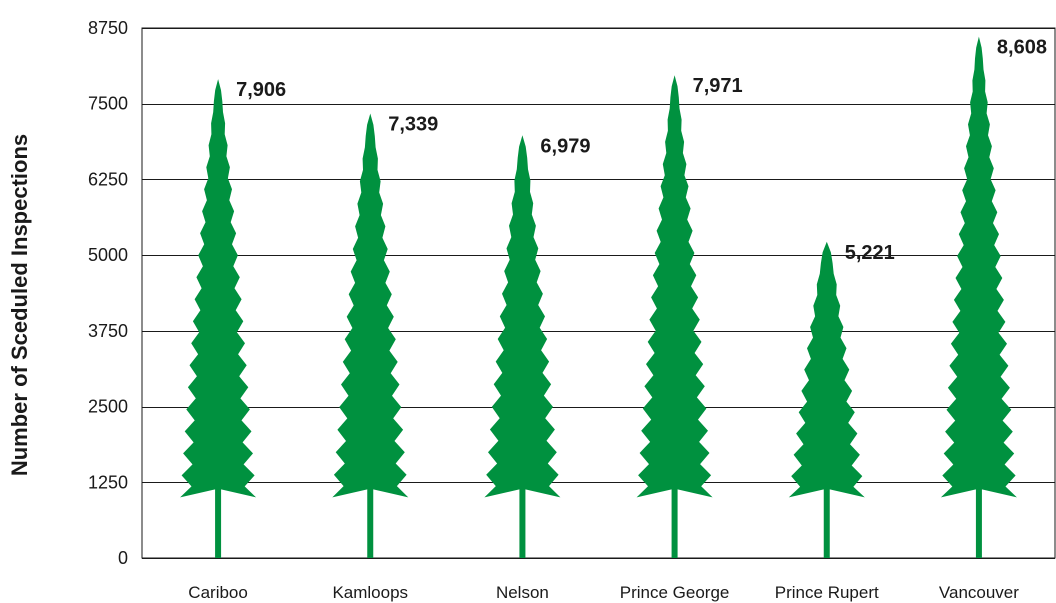 The width and height of the screenshot is (1056, 603). Describe the element at coordinates (979, 592) in the screenshot. I see `category-label: Vancouver` at that location.